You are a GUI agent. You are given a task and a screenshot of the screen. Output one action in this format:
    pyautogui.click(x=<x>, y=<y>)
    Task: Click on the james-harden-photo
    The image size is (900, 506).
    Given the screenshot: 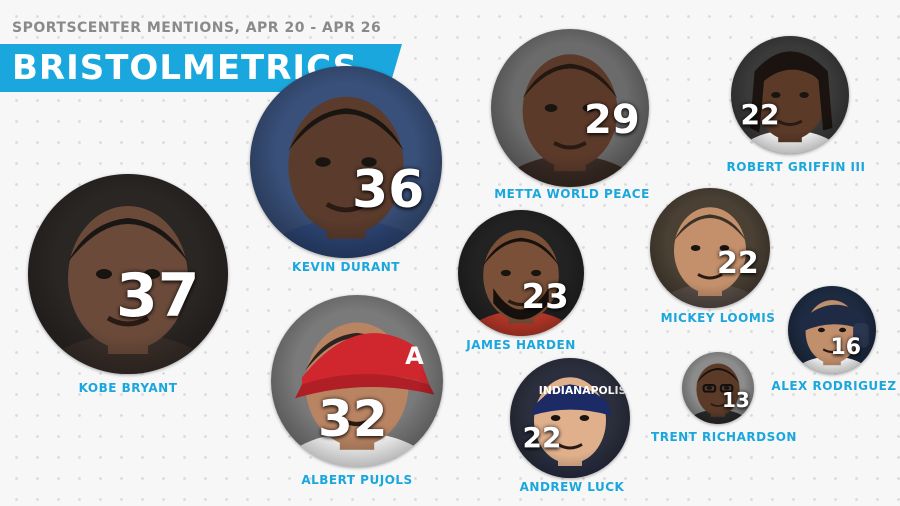 What is the action you would take?
    pyautogui.click(x=521, y=273)
    